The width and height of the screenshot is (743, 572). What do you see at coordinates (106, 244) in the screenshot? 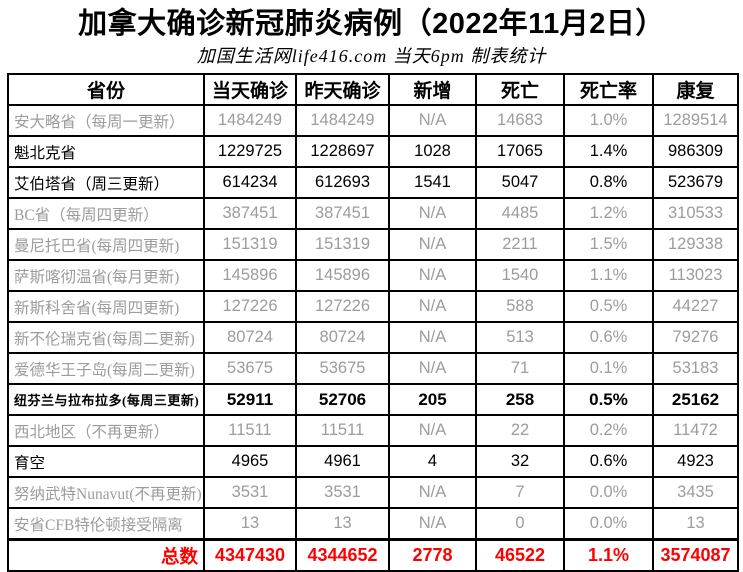
I see `province-cell: 曼尼托巴省(每周四更新)` at bounding box center [106, 244].